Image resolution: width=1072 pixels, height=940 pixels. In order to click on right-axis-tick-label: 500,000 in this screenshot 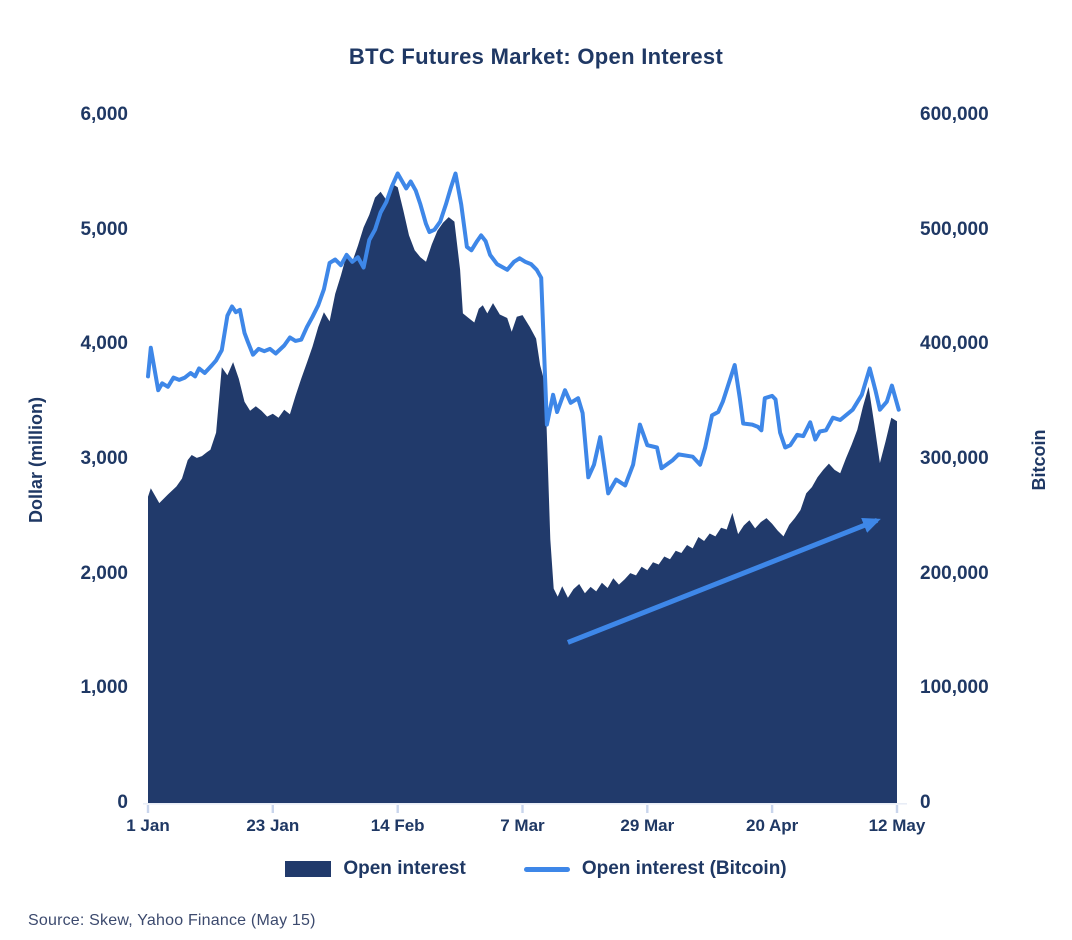, I will do `click(954, 229)`.